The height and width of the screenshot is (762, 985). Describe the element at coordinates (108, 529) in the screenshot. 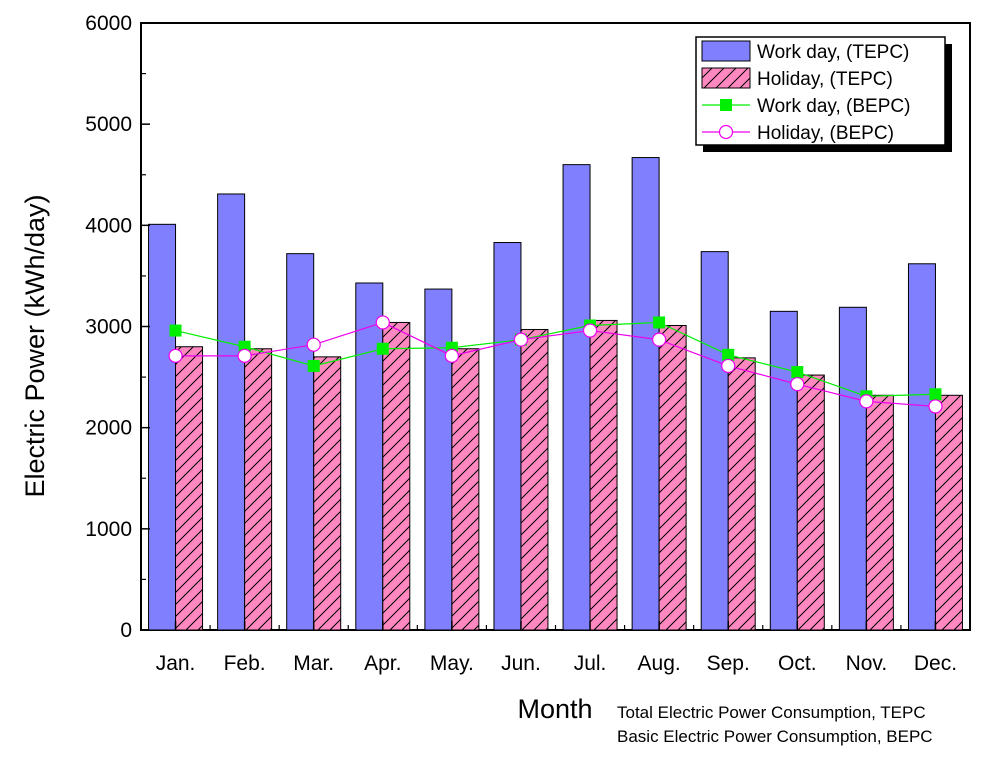

I see `y-tick-label-1: 1000` at that location.